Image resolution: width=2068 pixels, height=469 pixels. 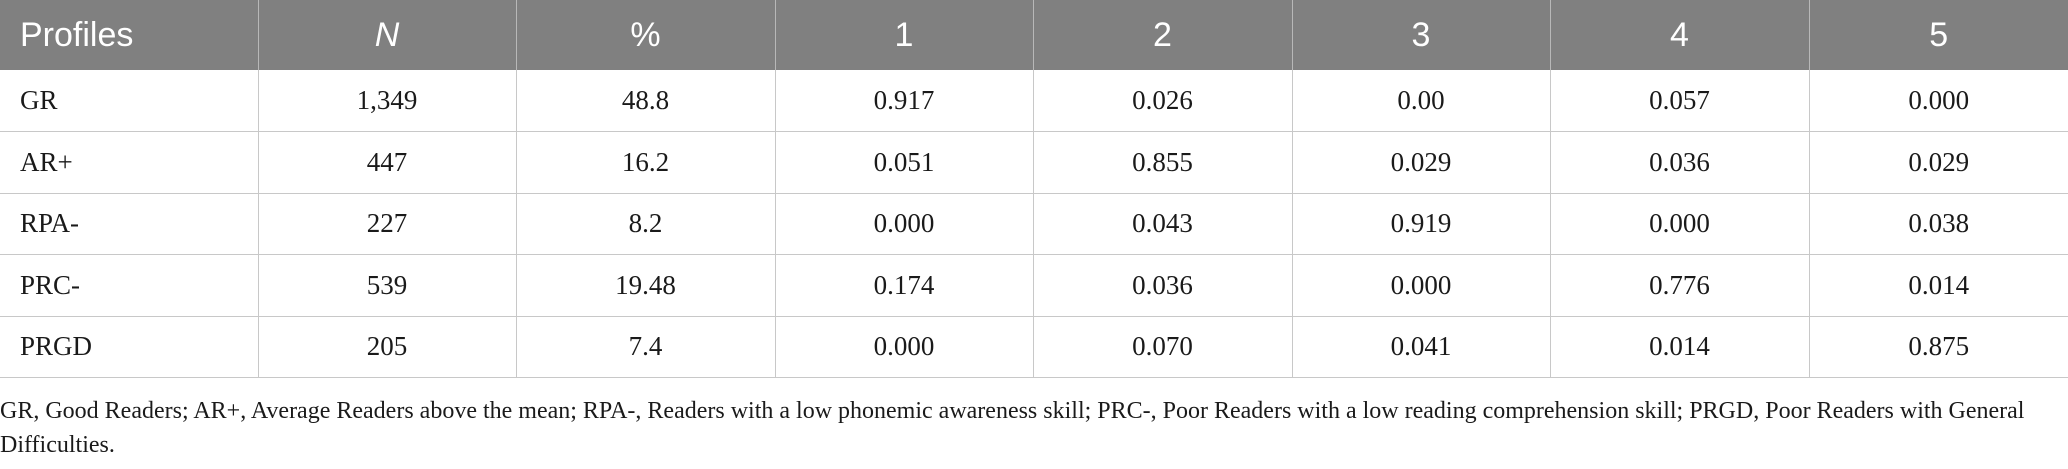 I want to click on cell-percent: 7.4, so click(x=646, y=347).